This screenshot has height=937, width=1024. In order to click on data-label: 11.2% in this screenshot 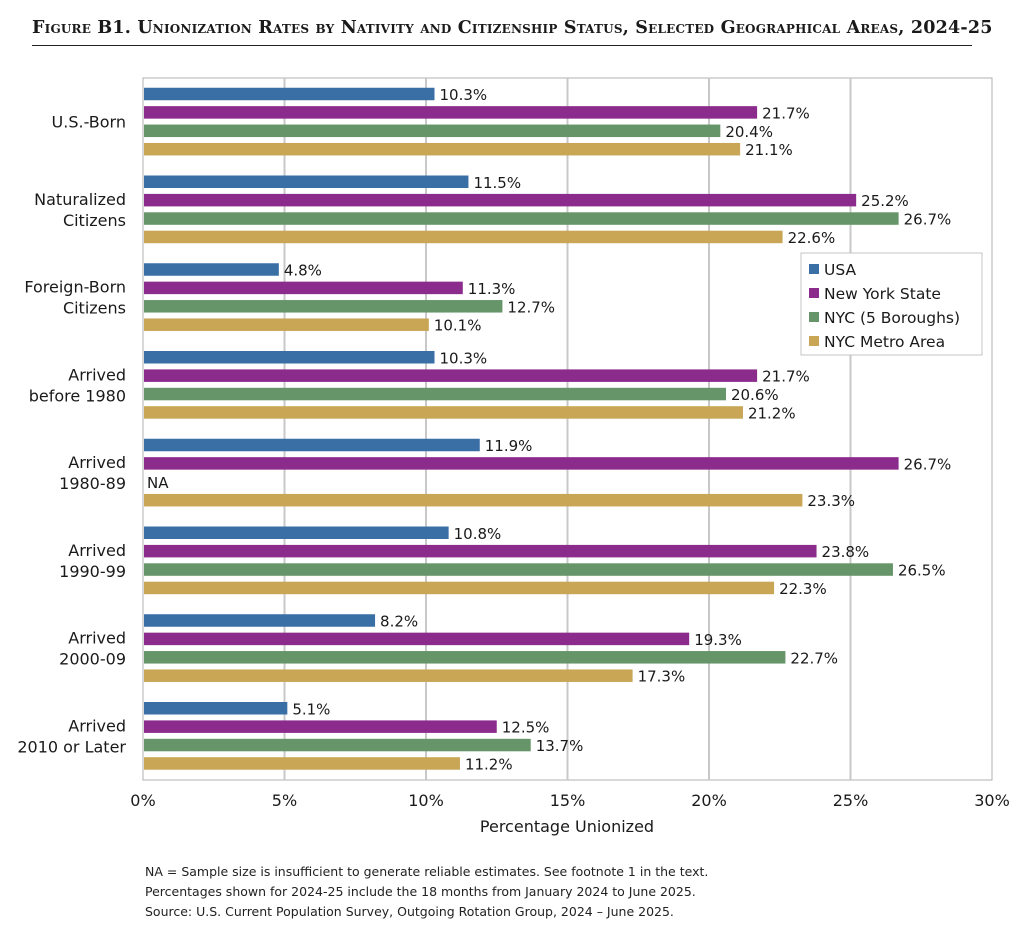, I will do `click(489, 764)`.